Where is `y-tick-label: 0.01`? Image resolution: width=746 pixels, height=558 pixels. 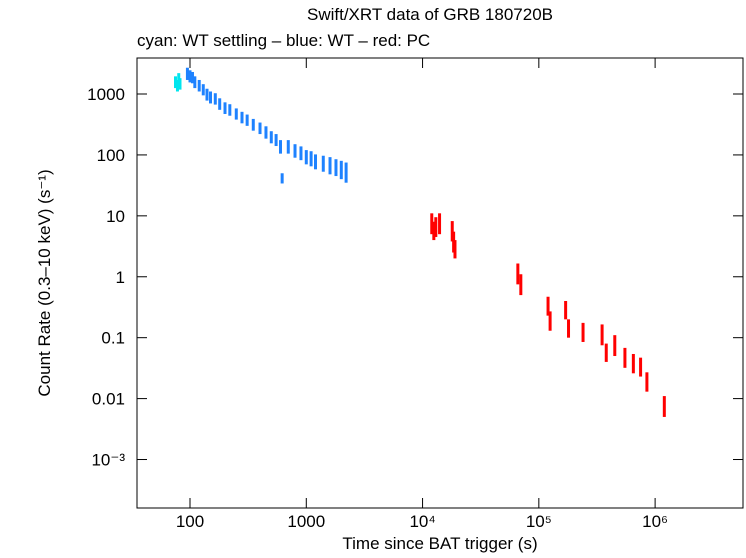 y-tick-label: 0.01 is located at coordinates (108, 399).